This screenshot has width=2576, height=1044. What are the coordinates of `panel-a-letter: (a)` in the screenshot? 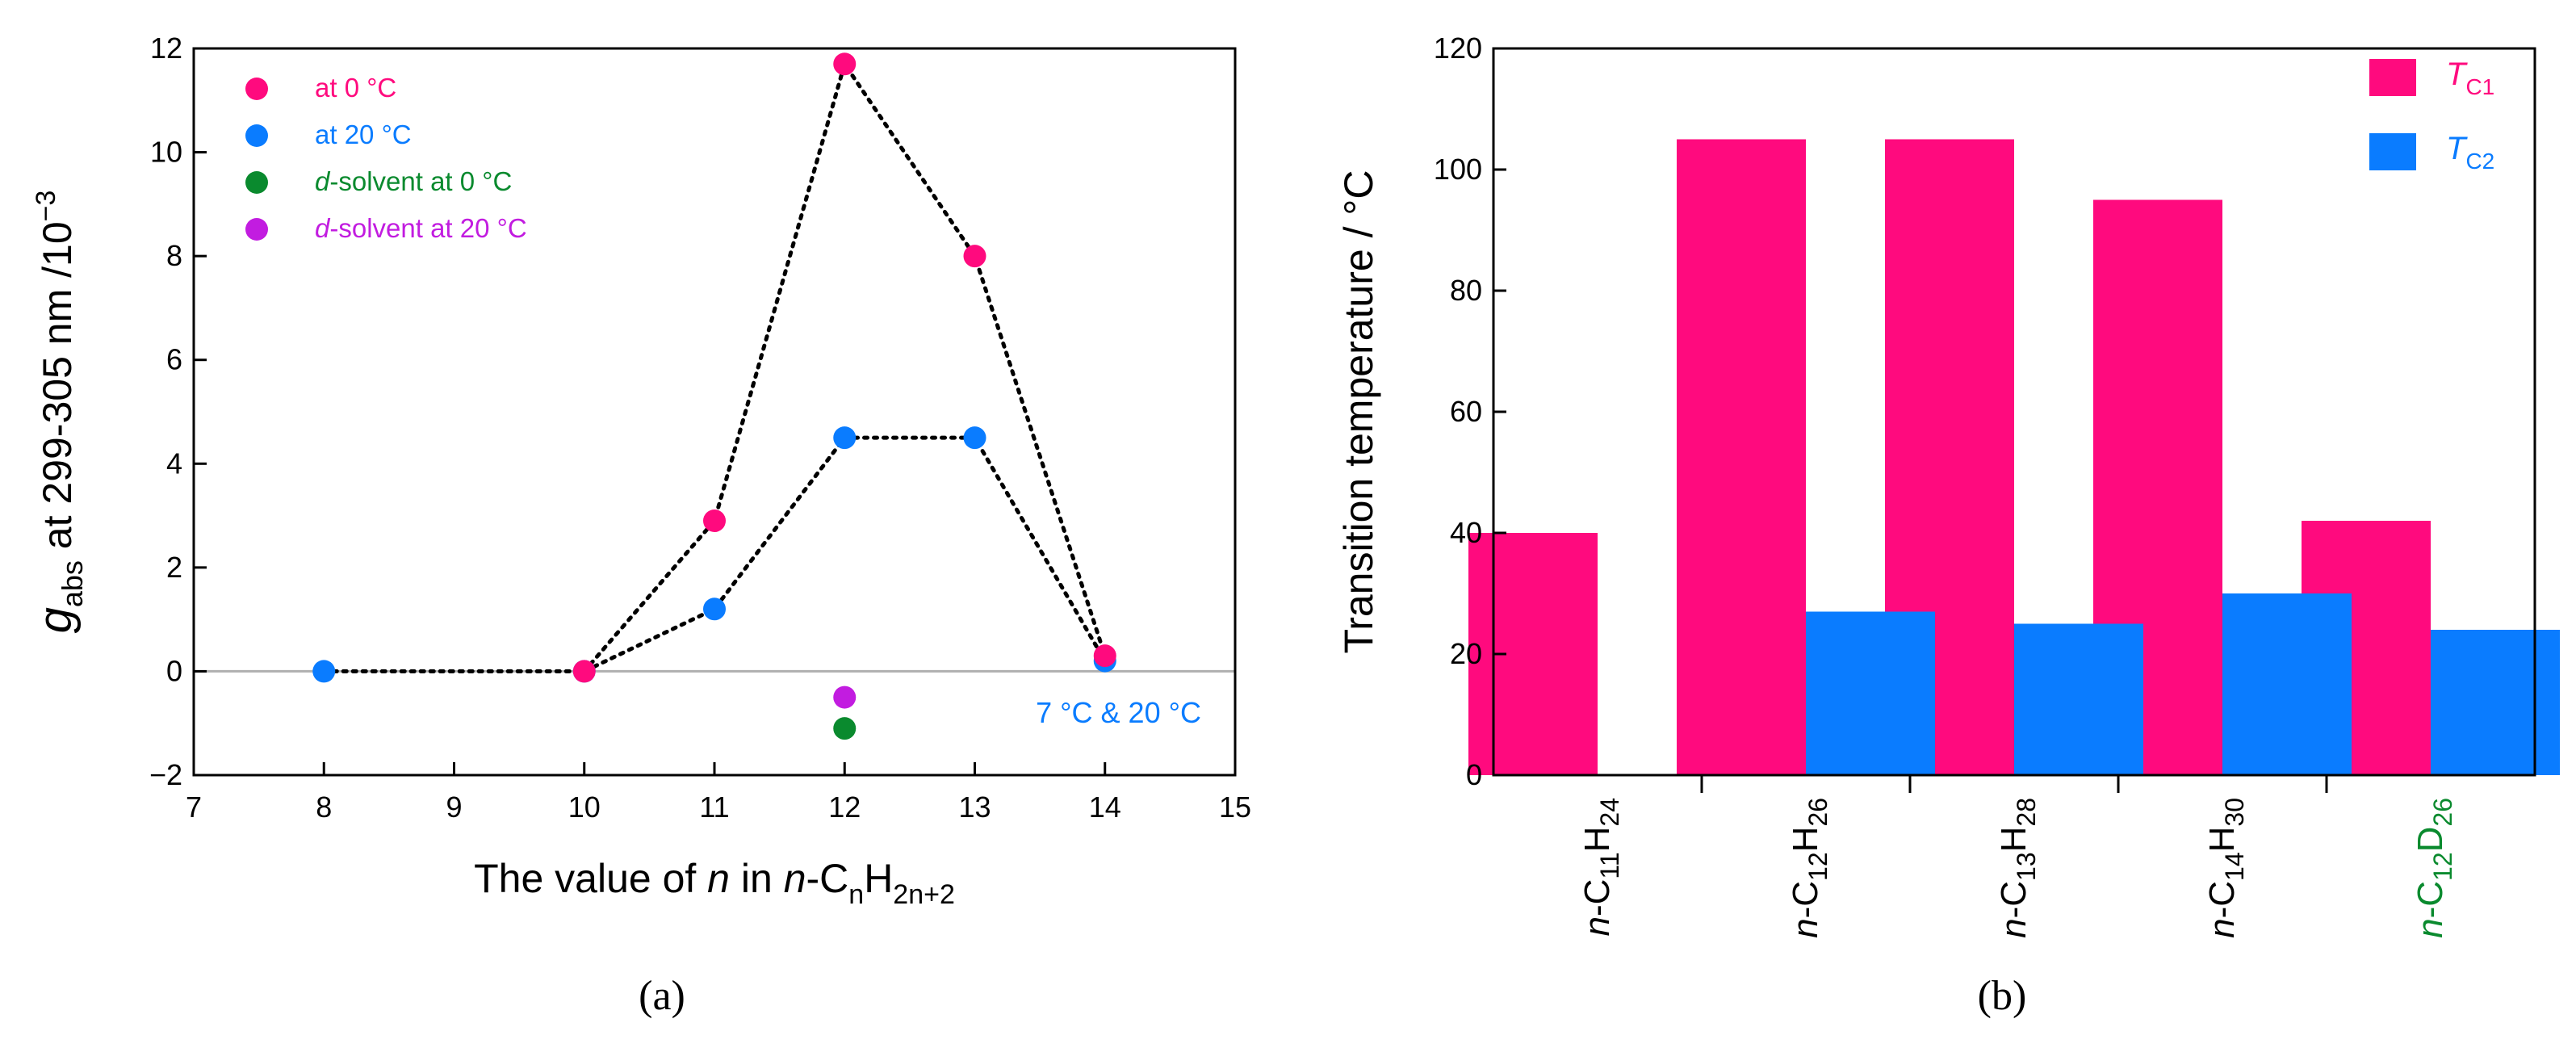 It's located at (662, 996).